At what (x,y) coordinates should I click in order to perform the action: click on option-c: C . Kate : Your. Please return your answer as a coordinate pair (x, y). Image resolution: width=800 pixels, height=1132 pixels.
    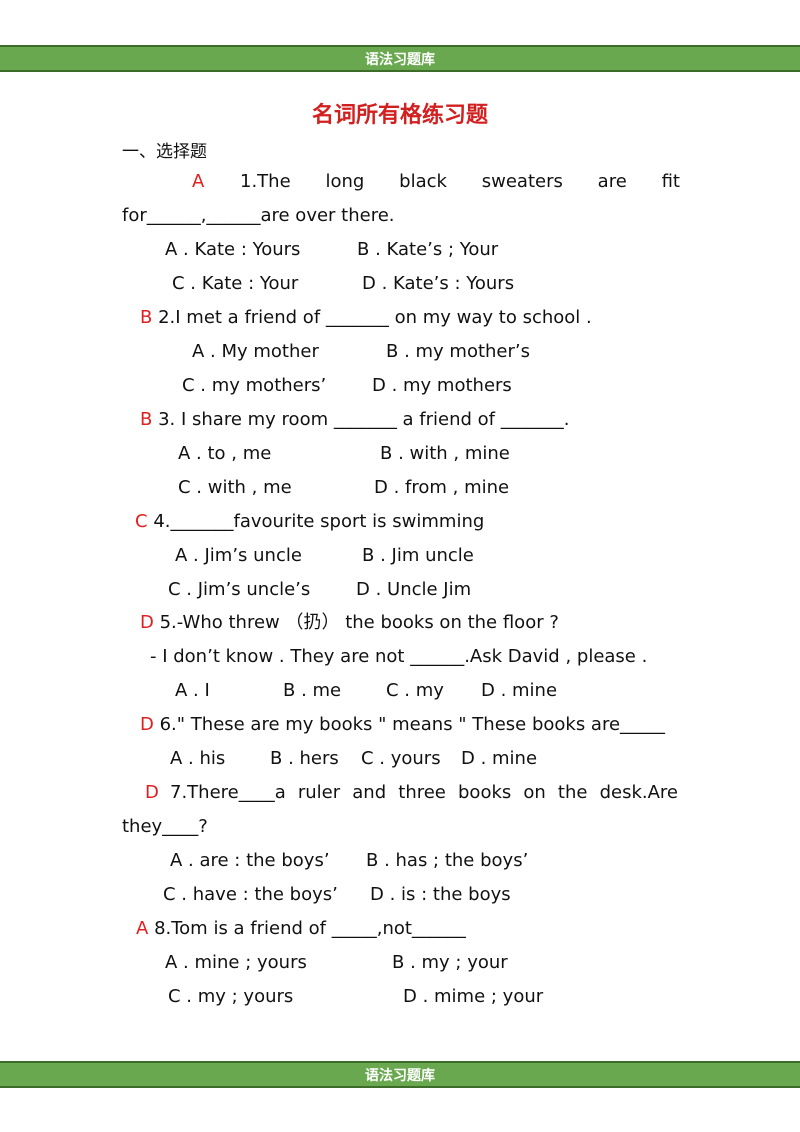
    Looking at the image, I should click on (235, 283).